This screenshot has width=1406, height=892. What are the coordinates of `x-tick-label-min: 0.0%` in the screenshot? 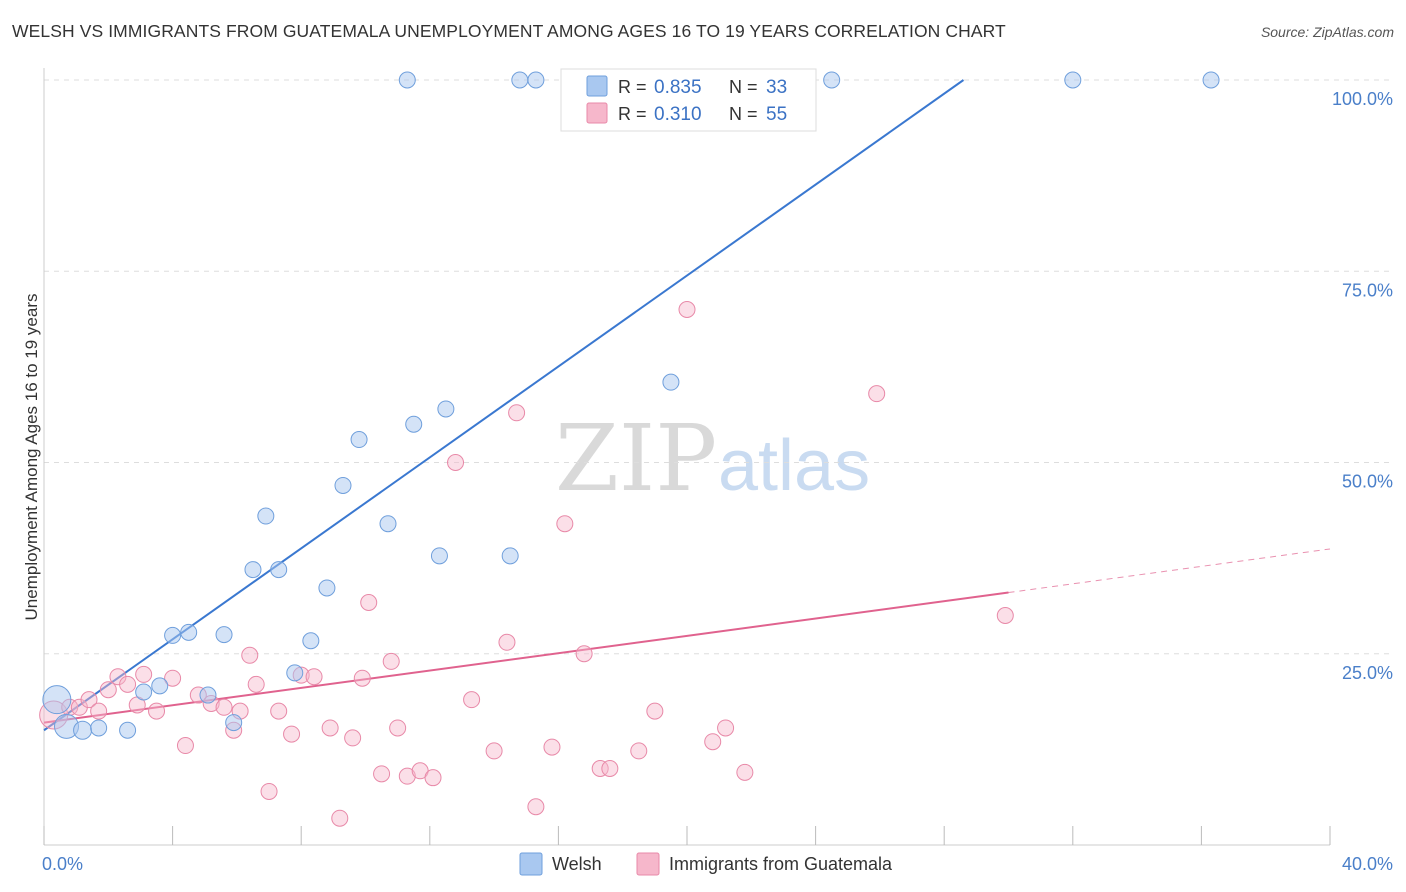 It's located at (62, 864).